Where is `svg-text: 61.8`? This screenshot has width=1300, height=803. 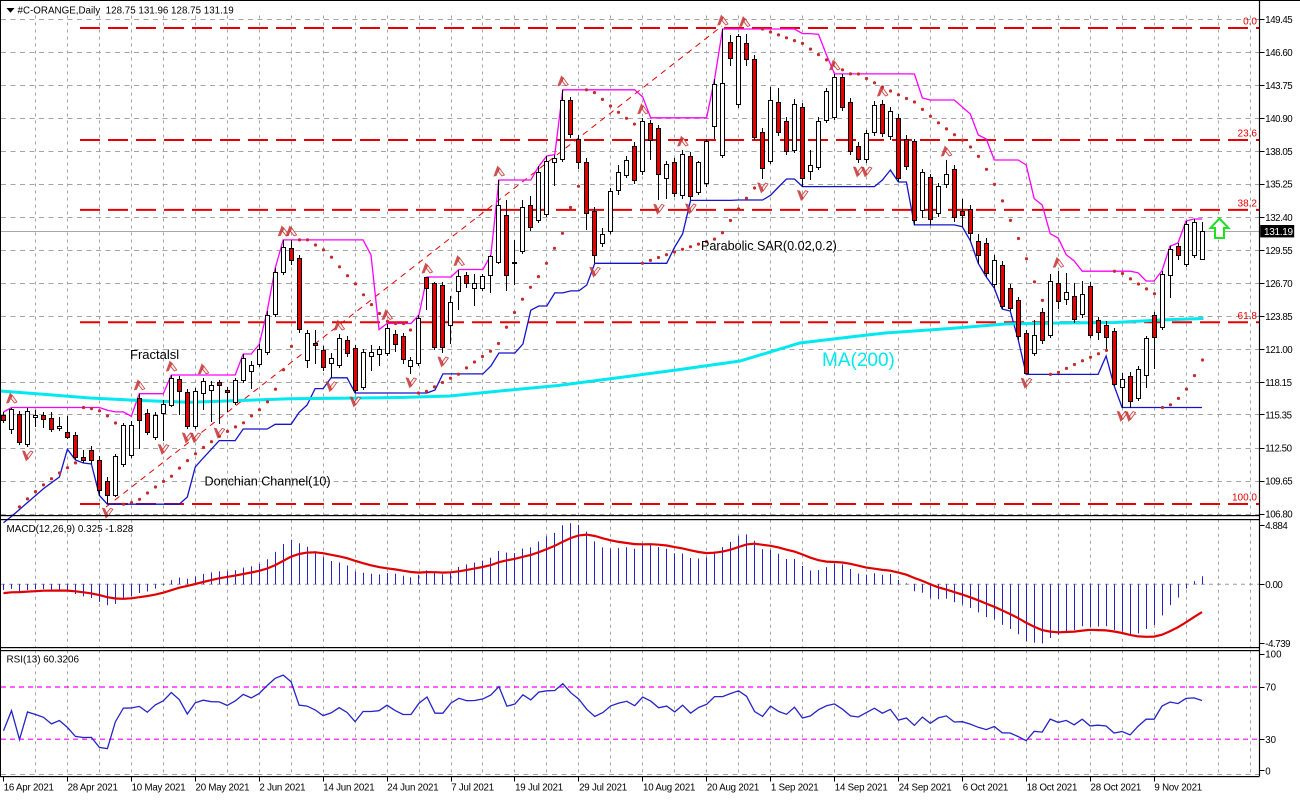 svg-text: 61.8 is located at coordinates (1248, 316).